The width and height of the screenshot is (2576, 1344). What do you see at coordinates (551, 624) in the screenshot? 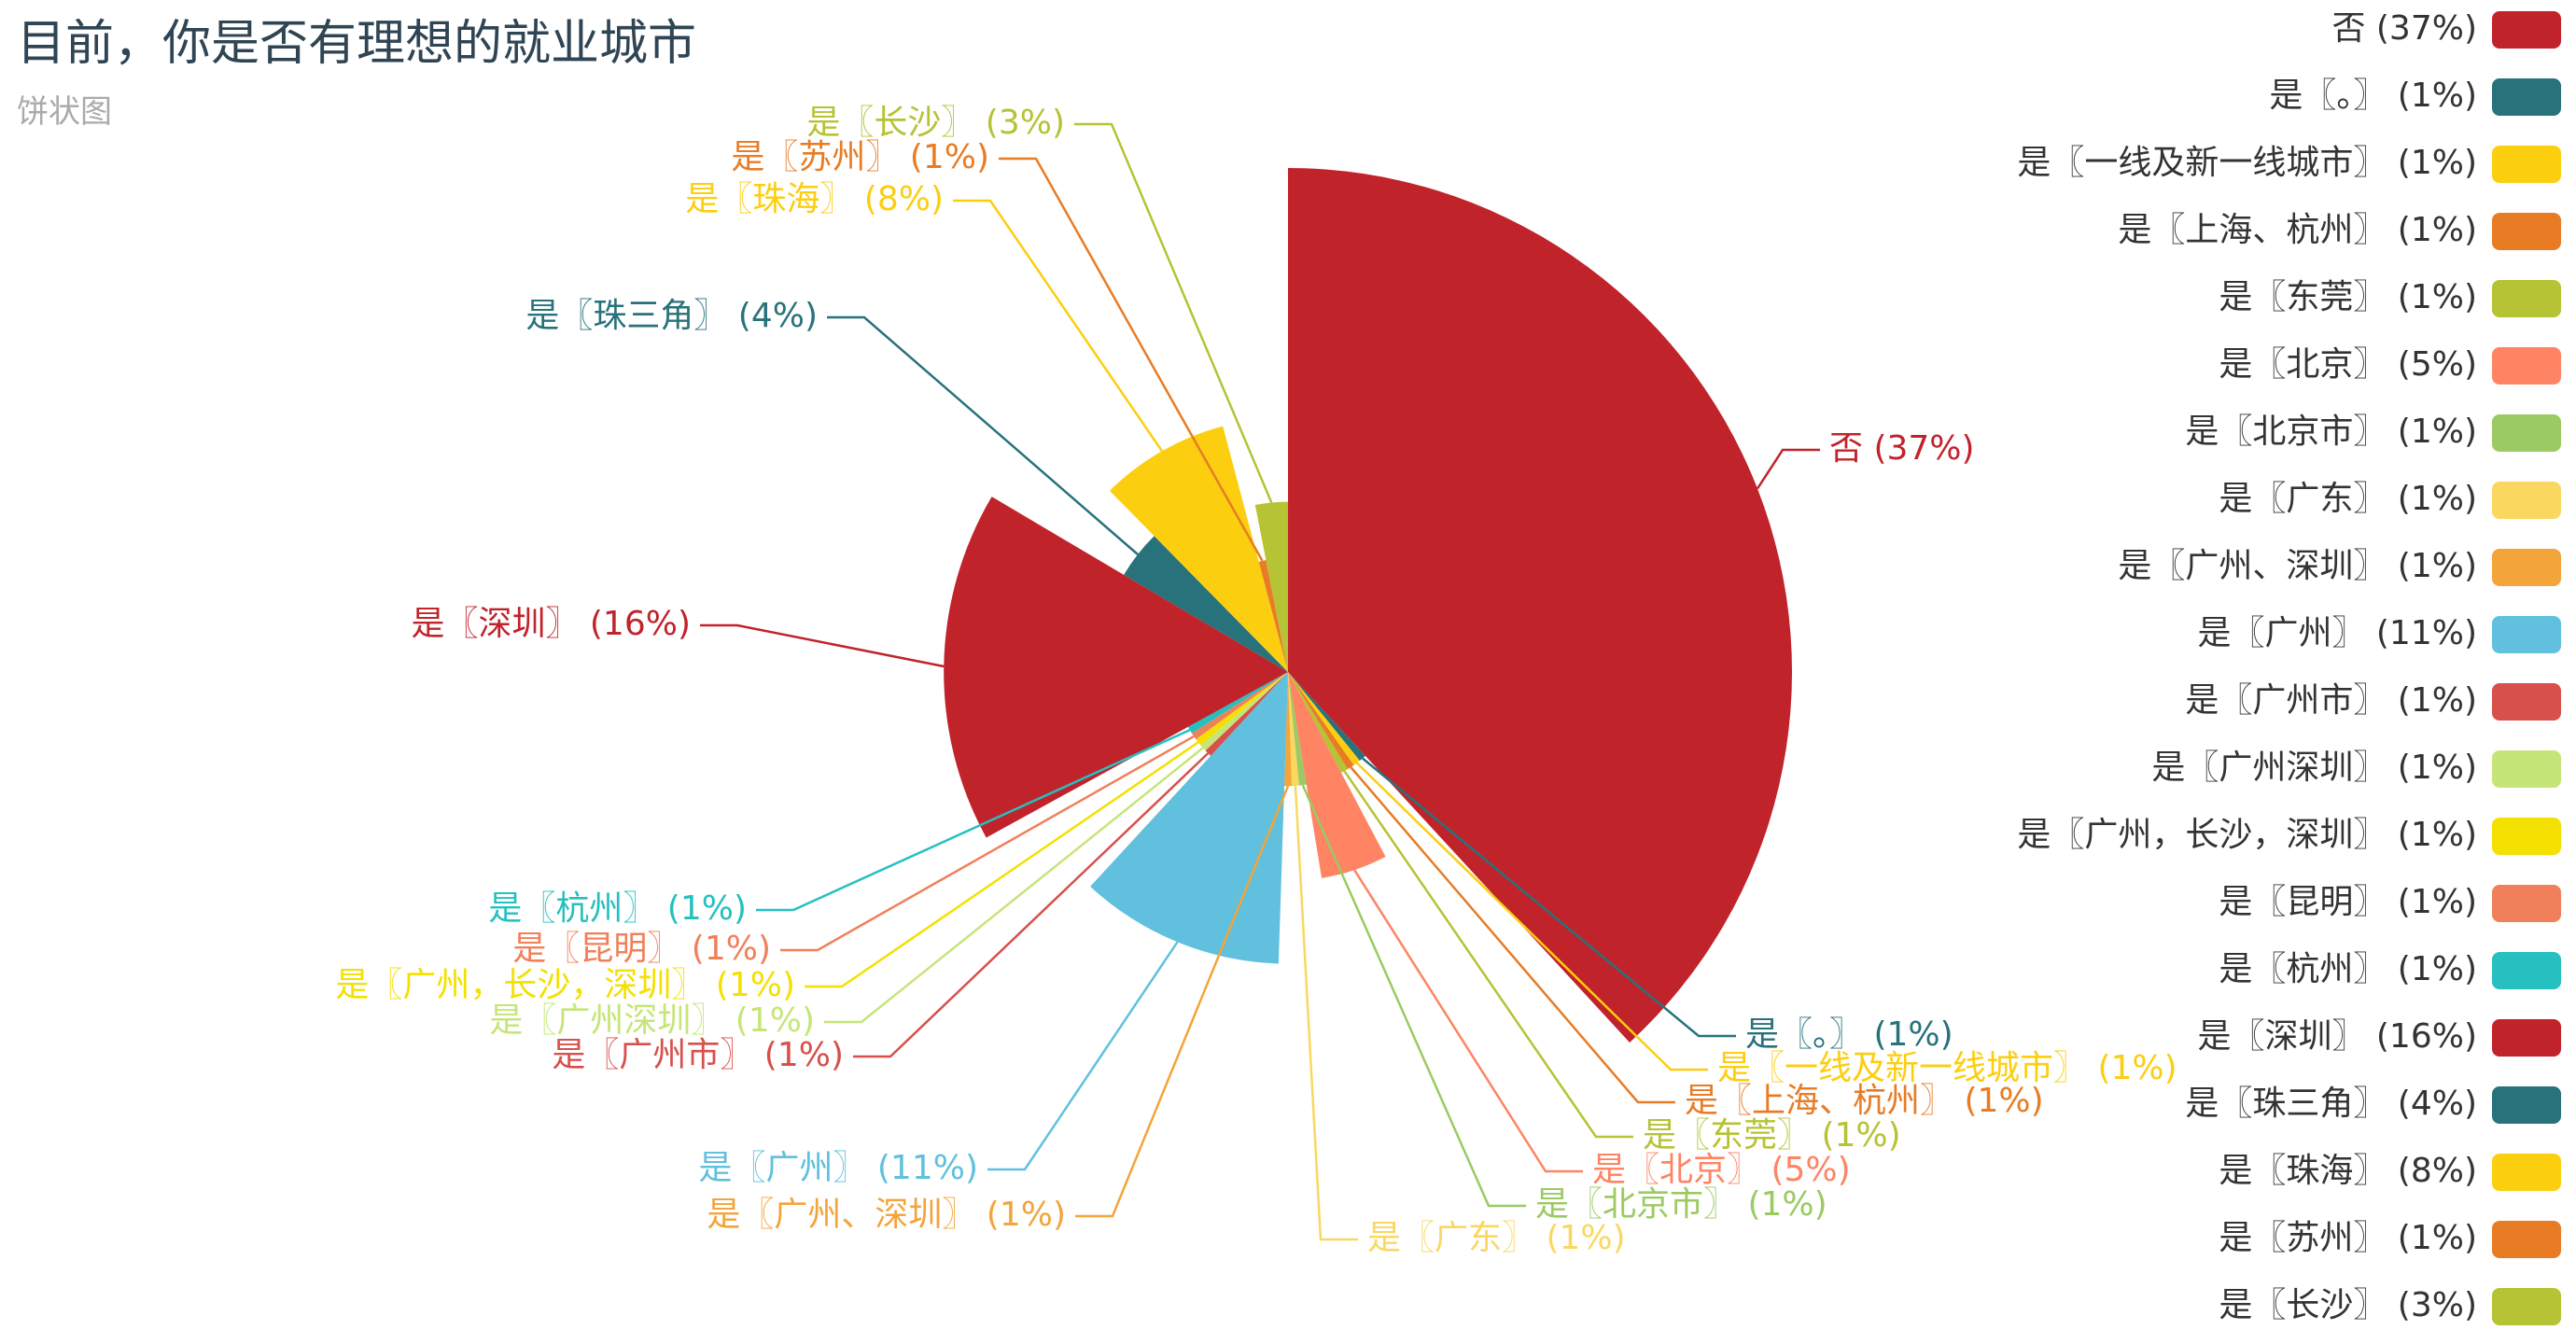
I see `slice-label: 是〖深圳〗 (16%)` at bounding box center [551, 624].